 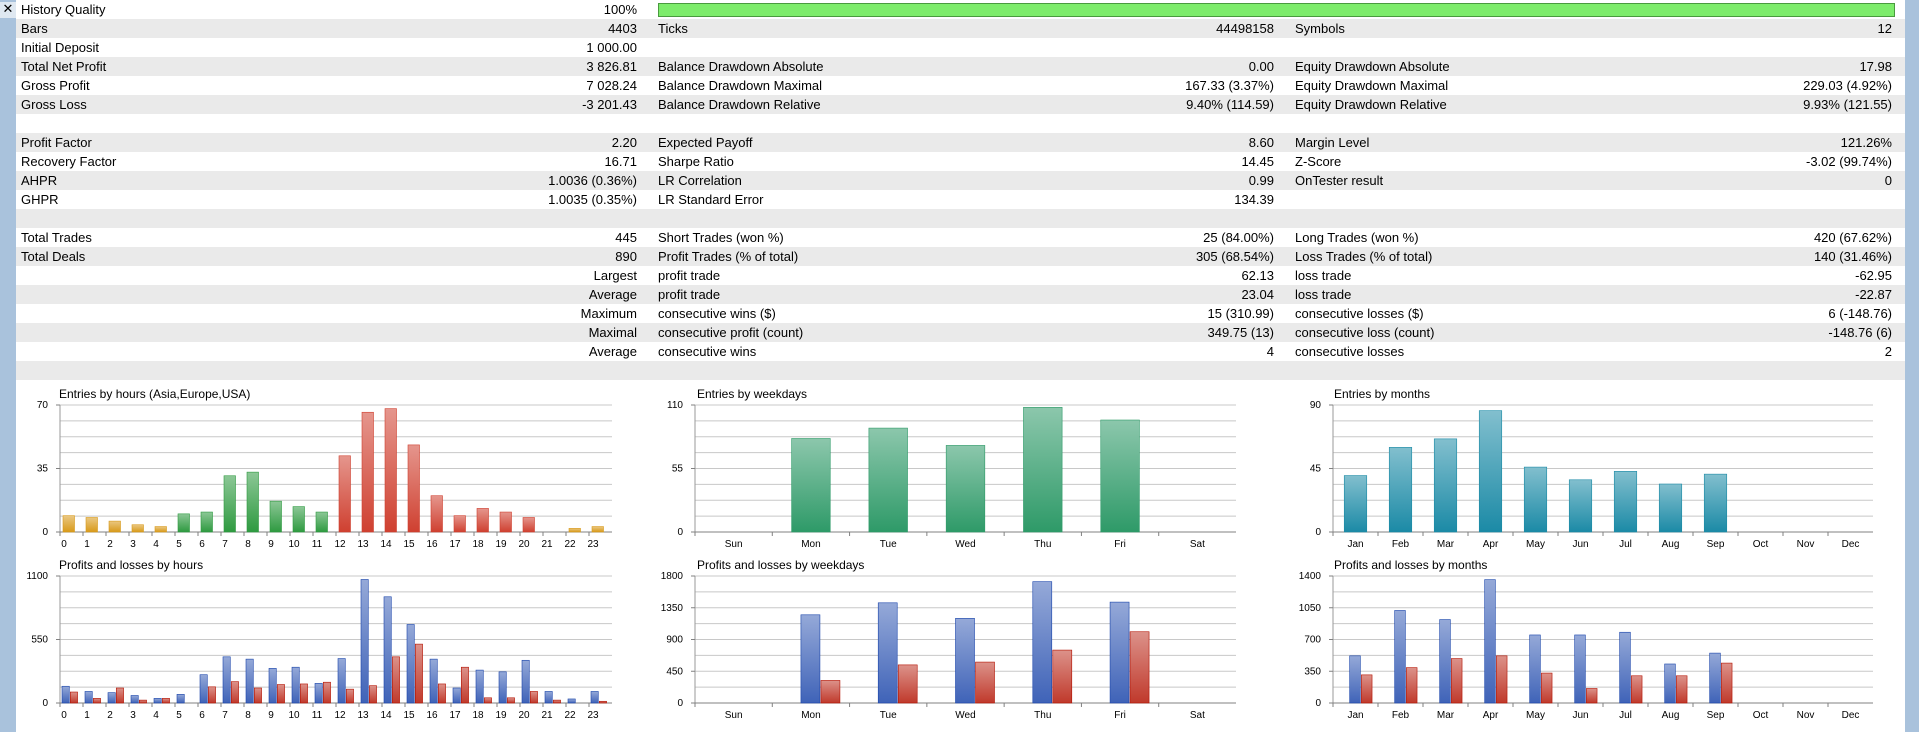 What do you see at coordinates (731, 332) in the screenshot?
I see `stat-label: consecutive profit (count)` at bounding box center [731, 332].